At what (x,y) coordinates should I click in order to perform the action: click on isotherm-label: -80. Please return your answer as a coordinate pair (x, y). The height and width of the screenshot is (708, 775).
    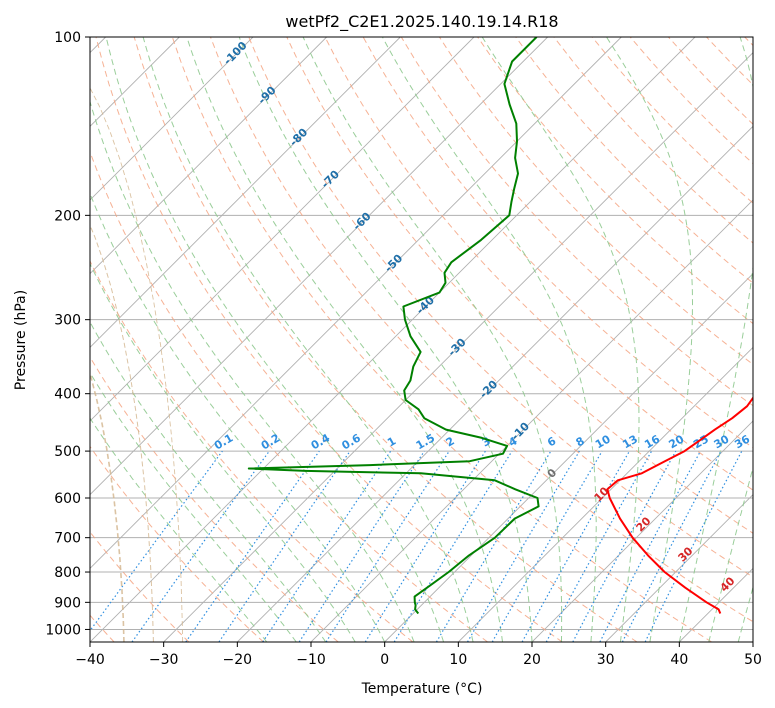
    Looking at the image, I should click on (298, 136).